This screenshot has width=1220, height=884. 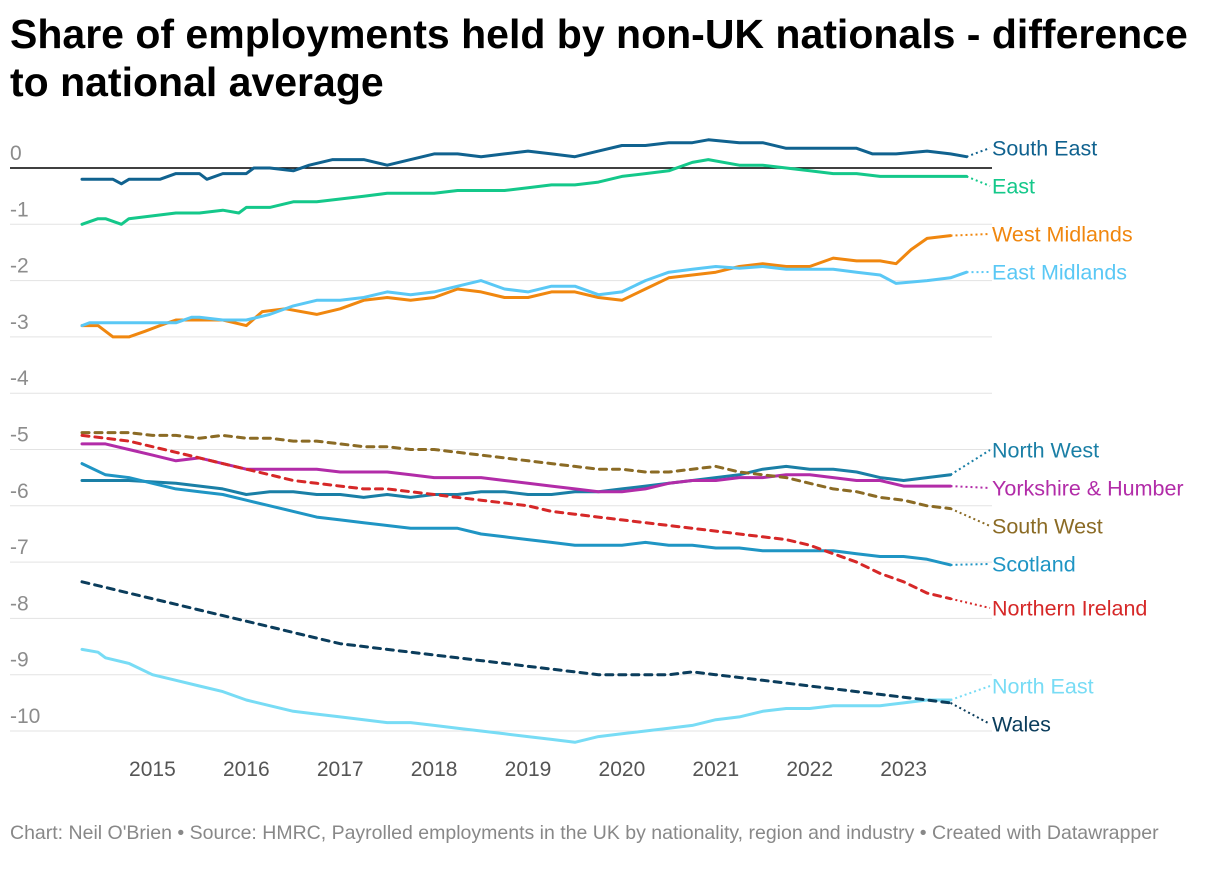 What do you see at coordinates (516, 514) in the screenshot?
I see `series-line-scotland` at bounding box center [516, 514].